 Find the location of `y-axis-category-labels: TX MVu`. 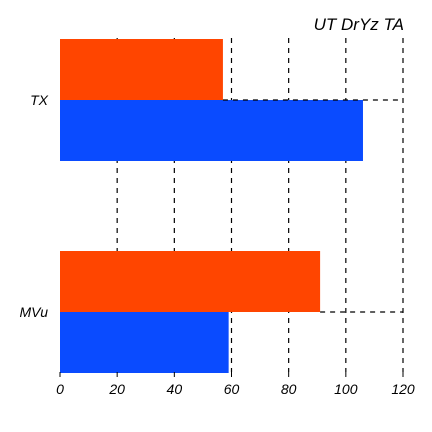

y-axis-category-labels: TX MVu is located at coordinates (33, 206).